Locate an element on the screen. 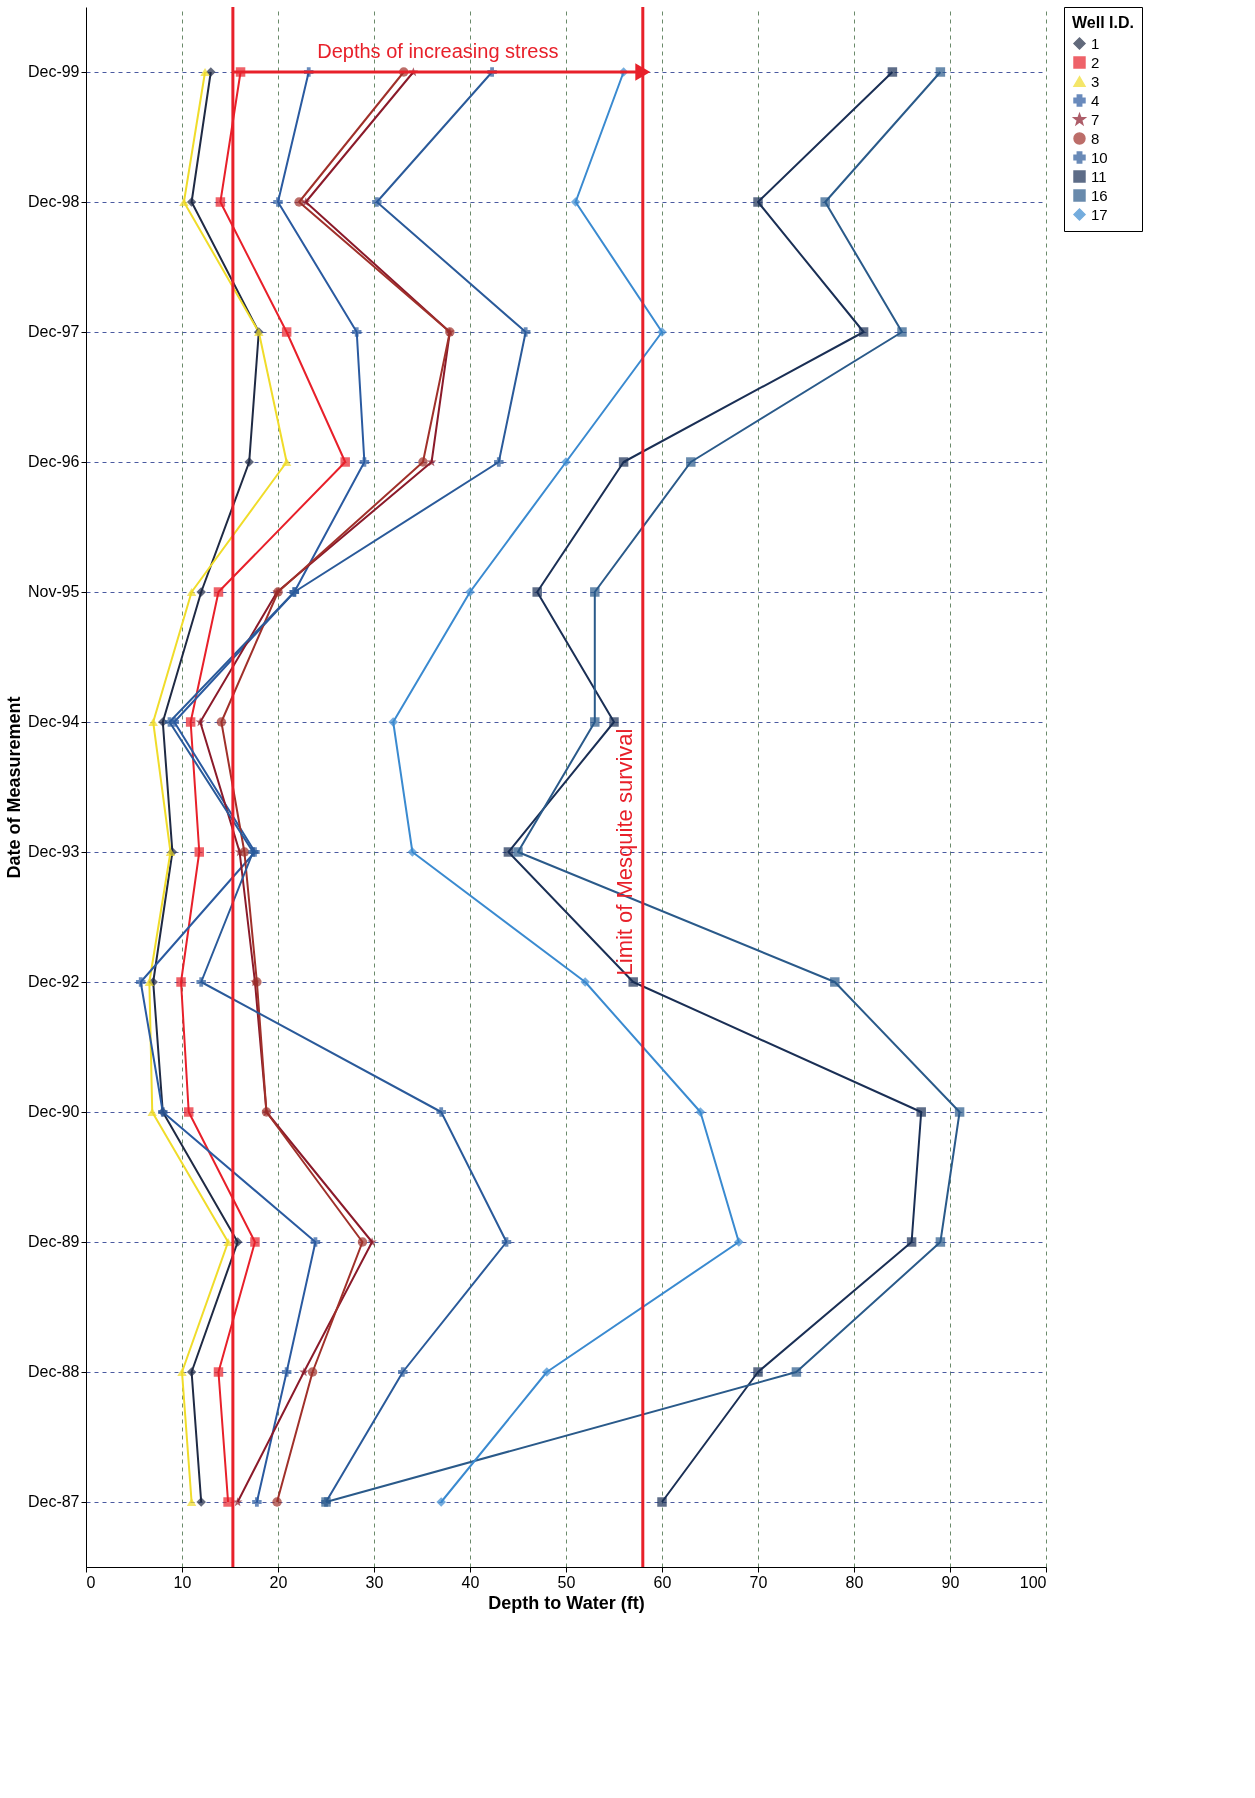 This screenshot has height=1798, width=1255. y-tick-label: Dec-90 is located at coordinates (53, 1111).